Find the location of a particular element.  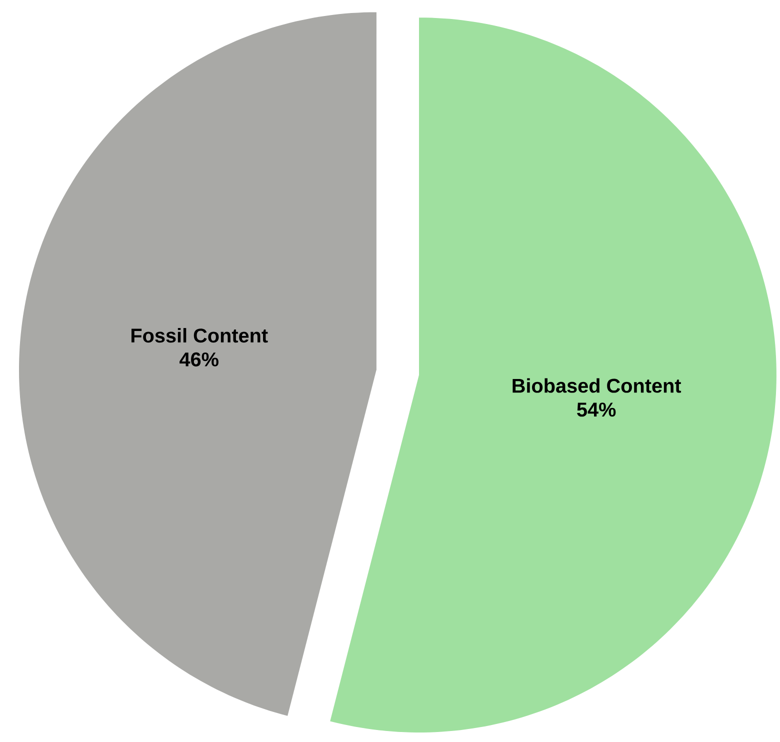

slice-label: Biobased Content is located at coordinates (597, 385).